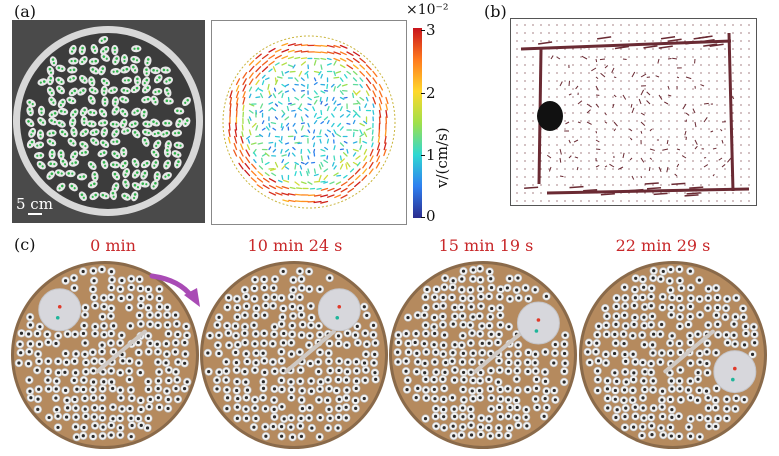 The width and height of the screenshot is (779, 456). Describe the element at coordinates (431, 30) in the screenshot. I see `colorbar-tick-3: 3` at that location.